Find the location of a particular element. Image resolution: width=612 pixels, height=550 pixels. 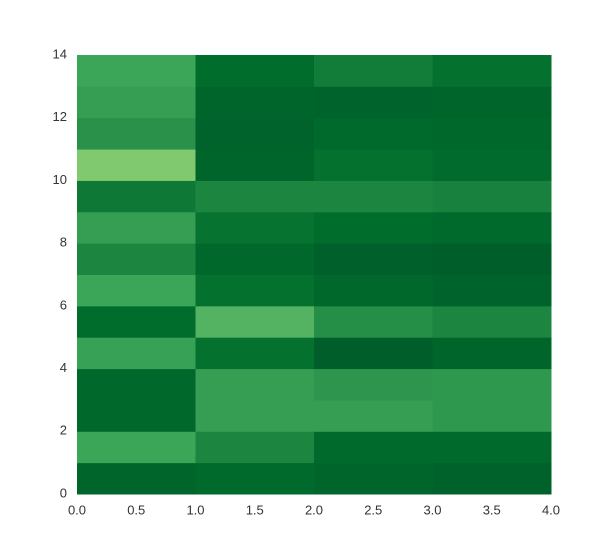

y-tick-label: 10 is located at coordinates (60, 179).